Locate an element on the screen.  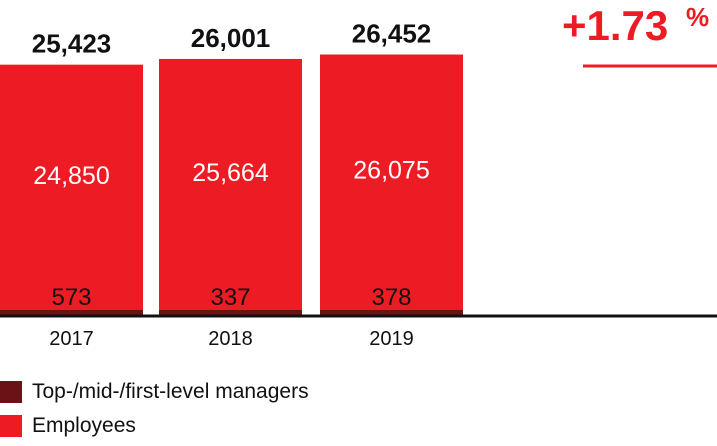
managers-value-label-2019: 378 is located at coordinates (391, 297).